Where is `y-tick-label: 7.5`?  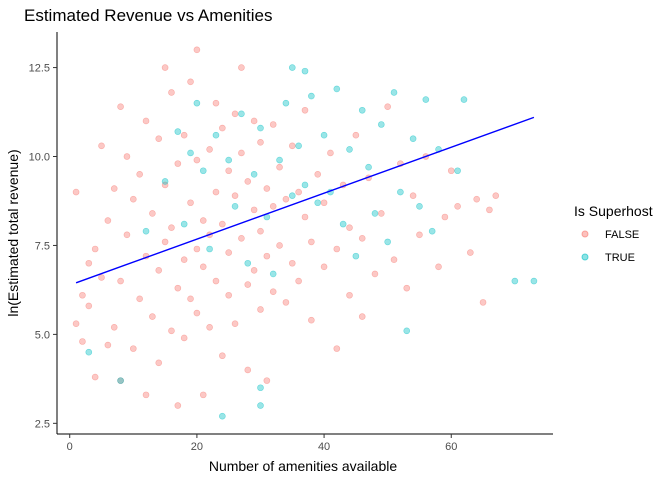 y-tick-label: 7.5 is located at coordinates (42, 246).